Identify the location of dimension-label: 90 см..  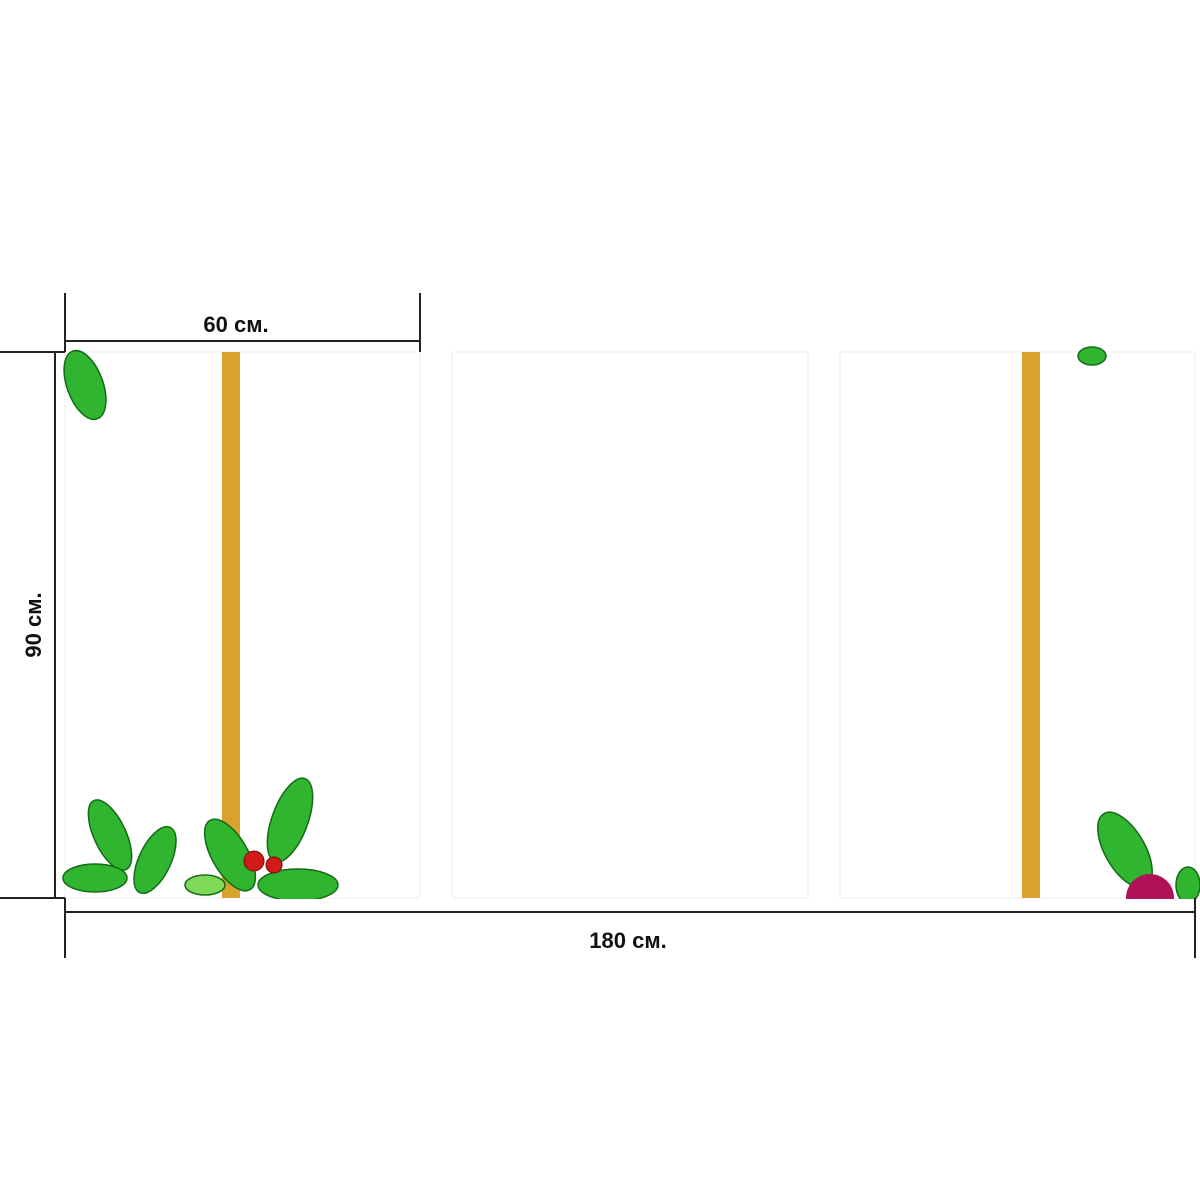
(33, 624).